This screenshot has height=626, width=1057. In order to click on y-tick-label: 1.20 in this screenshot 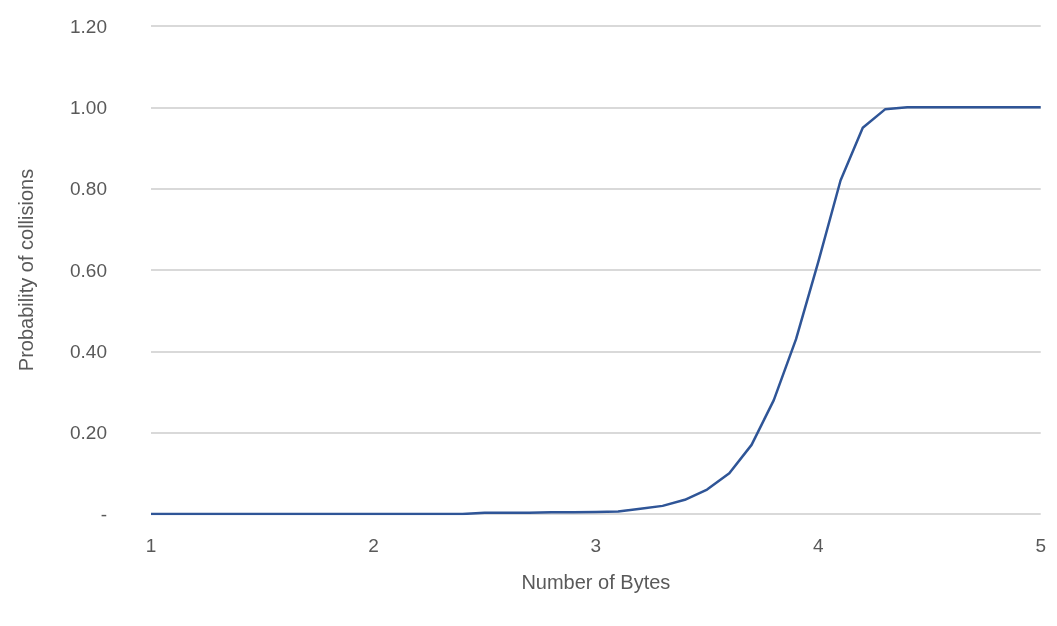, I will do `click(88, 26)`.